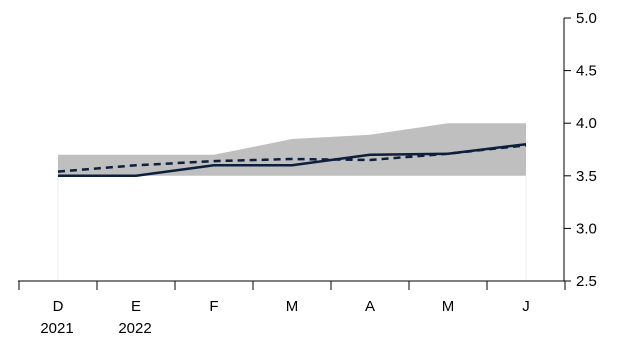  What do you see at coordinates (134, 328) in the screenshot?
I see `x-tick-year-label: 2022` at bounding box center [134, 328].